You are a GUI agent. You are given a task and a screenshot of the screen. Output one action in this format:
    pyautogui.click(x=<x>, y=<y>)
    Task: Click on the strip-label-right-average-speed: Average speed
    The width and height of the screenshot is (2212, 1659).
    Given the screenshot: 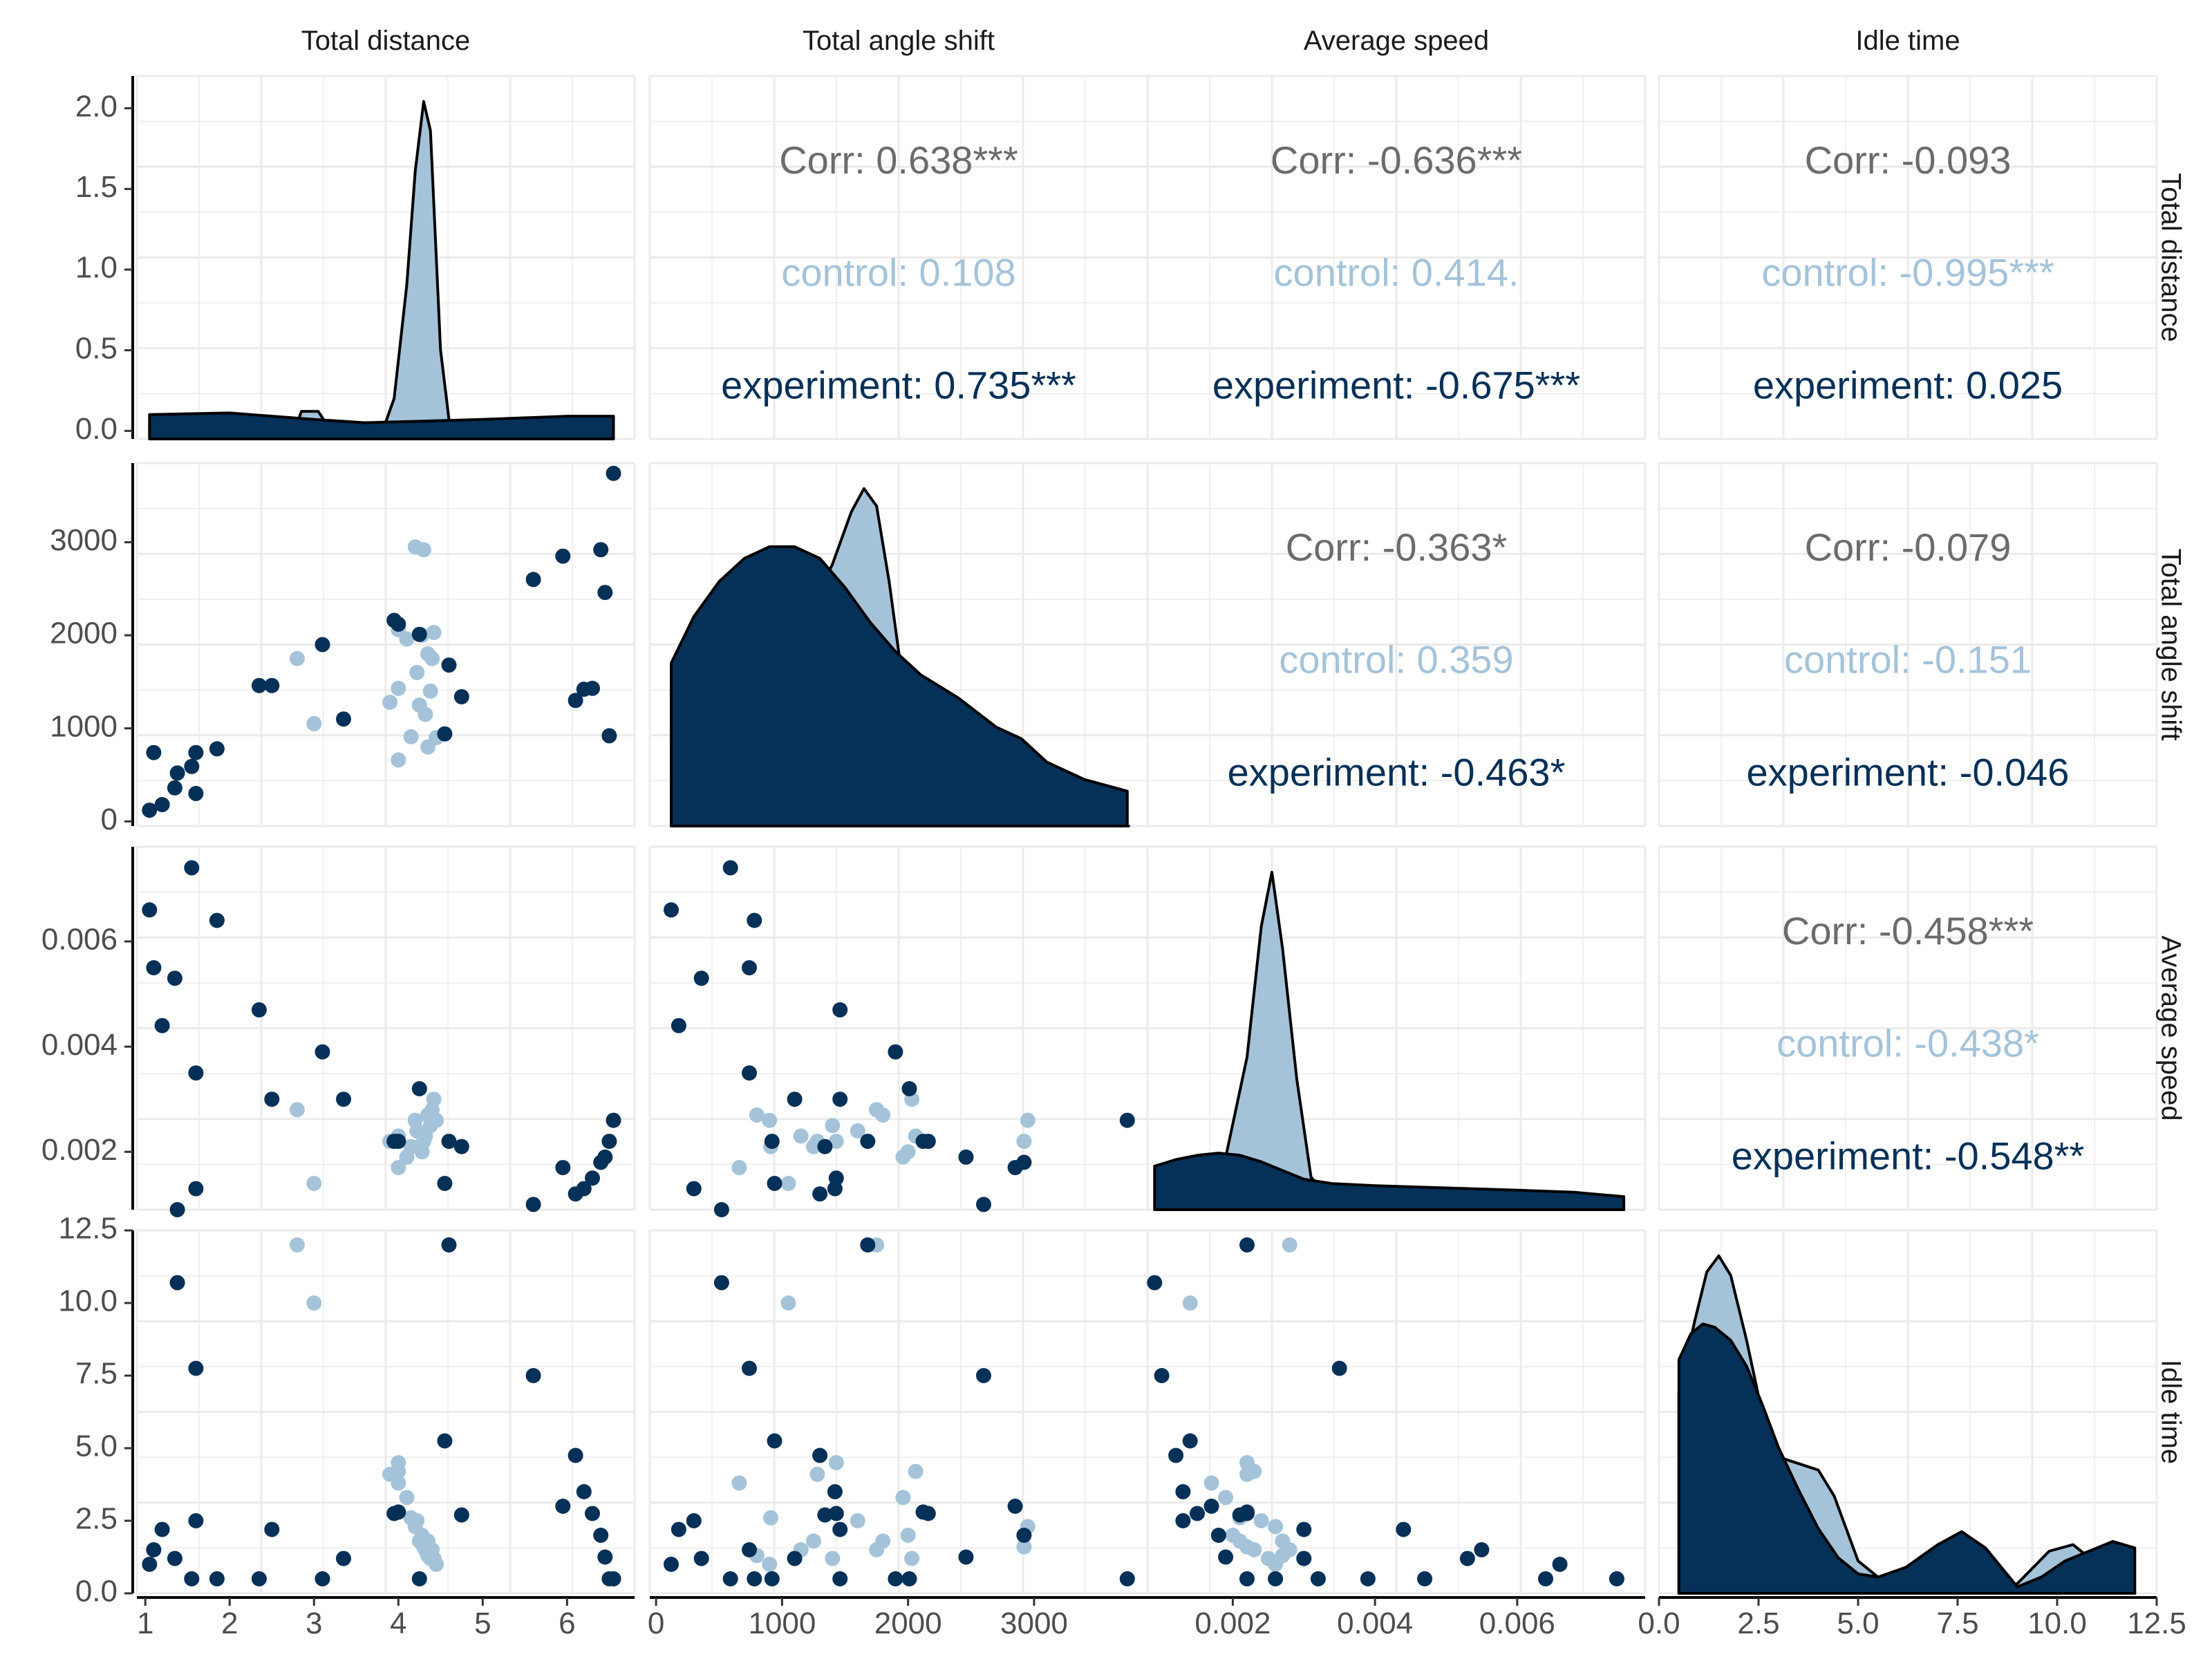 What is the action you would take?
    pyautogui.click(x=2170, y=1028)
    